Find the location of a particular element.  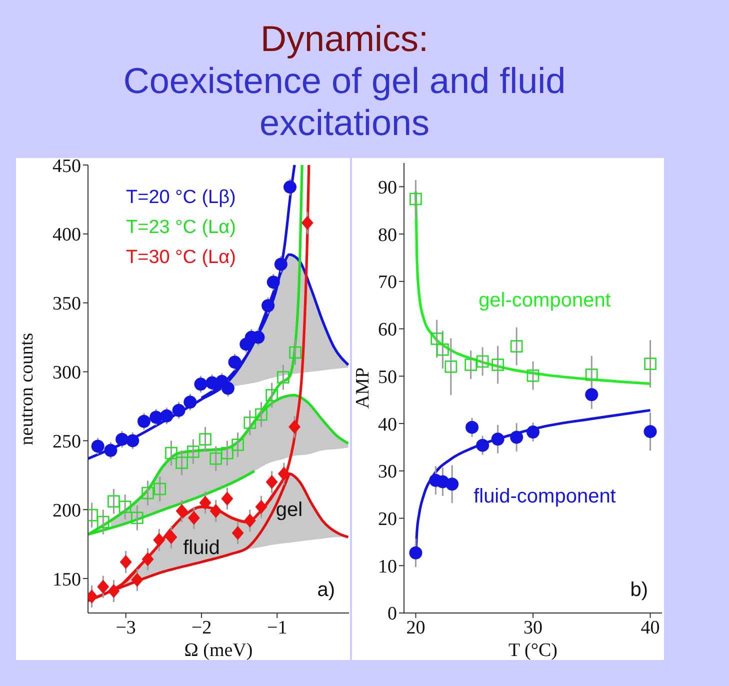

y-tick-label: 60 is located at coordinates (387, 330).